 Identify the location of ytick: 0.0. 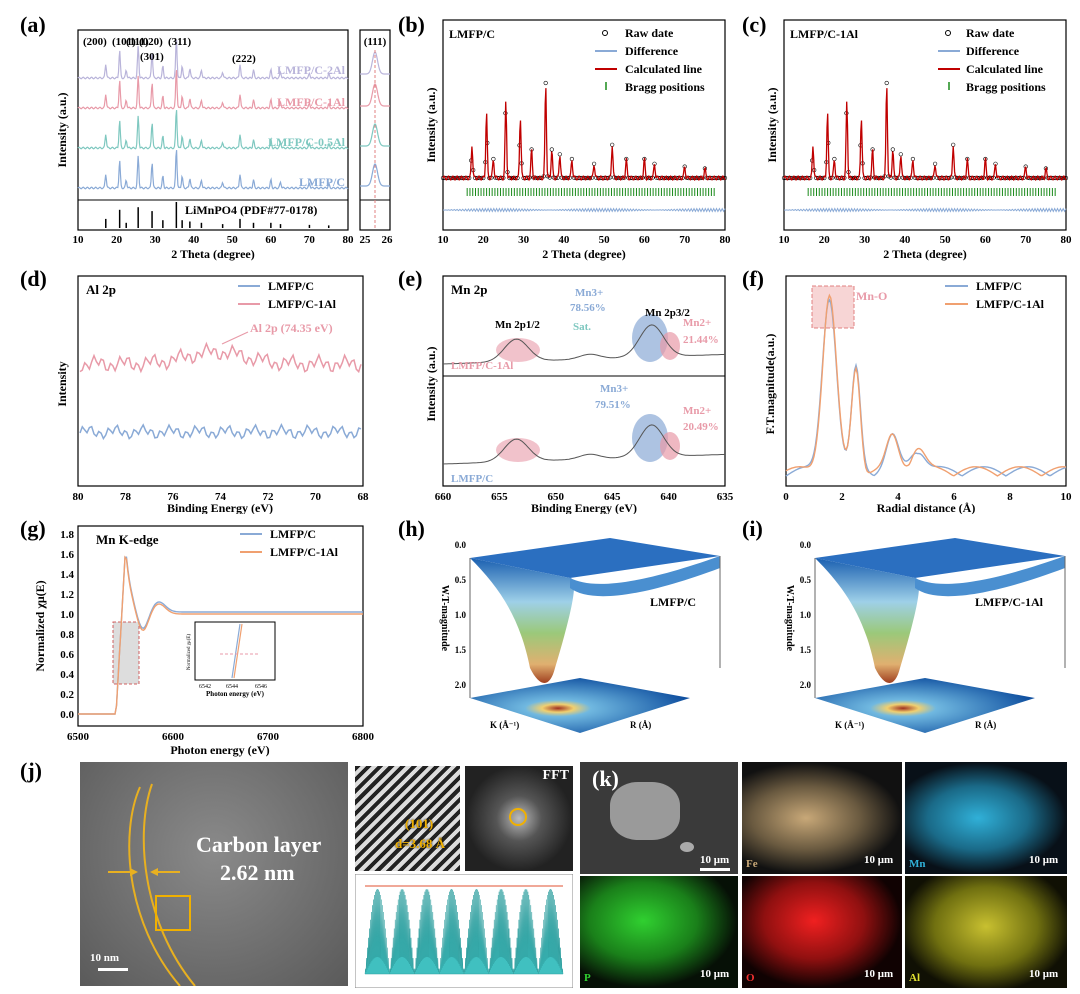
(67, 715).